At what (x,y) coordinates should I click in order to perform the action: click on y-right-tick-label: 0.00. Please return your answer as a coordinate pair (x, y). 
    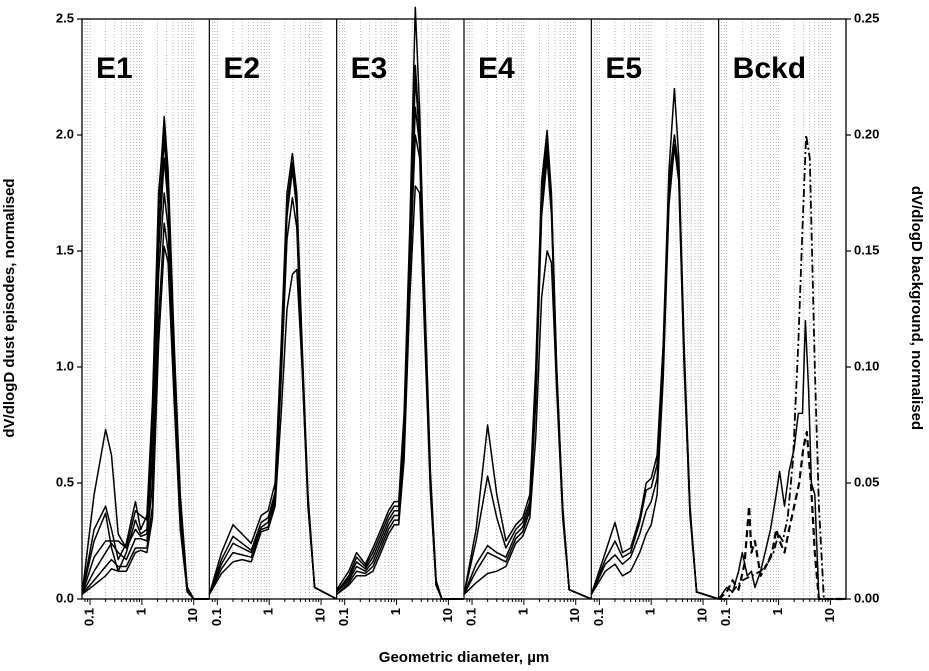
    Looking at the image, I should click on (866, 597).